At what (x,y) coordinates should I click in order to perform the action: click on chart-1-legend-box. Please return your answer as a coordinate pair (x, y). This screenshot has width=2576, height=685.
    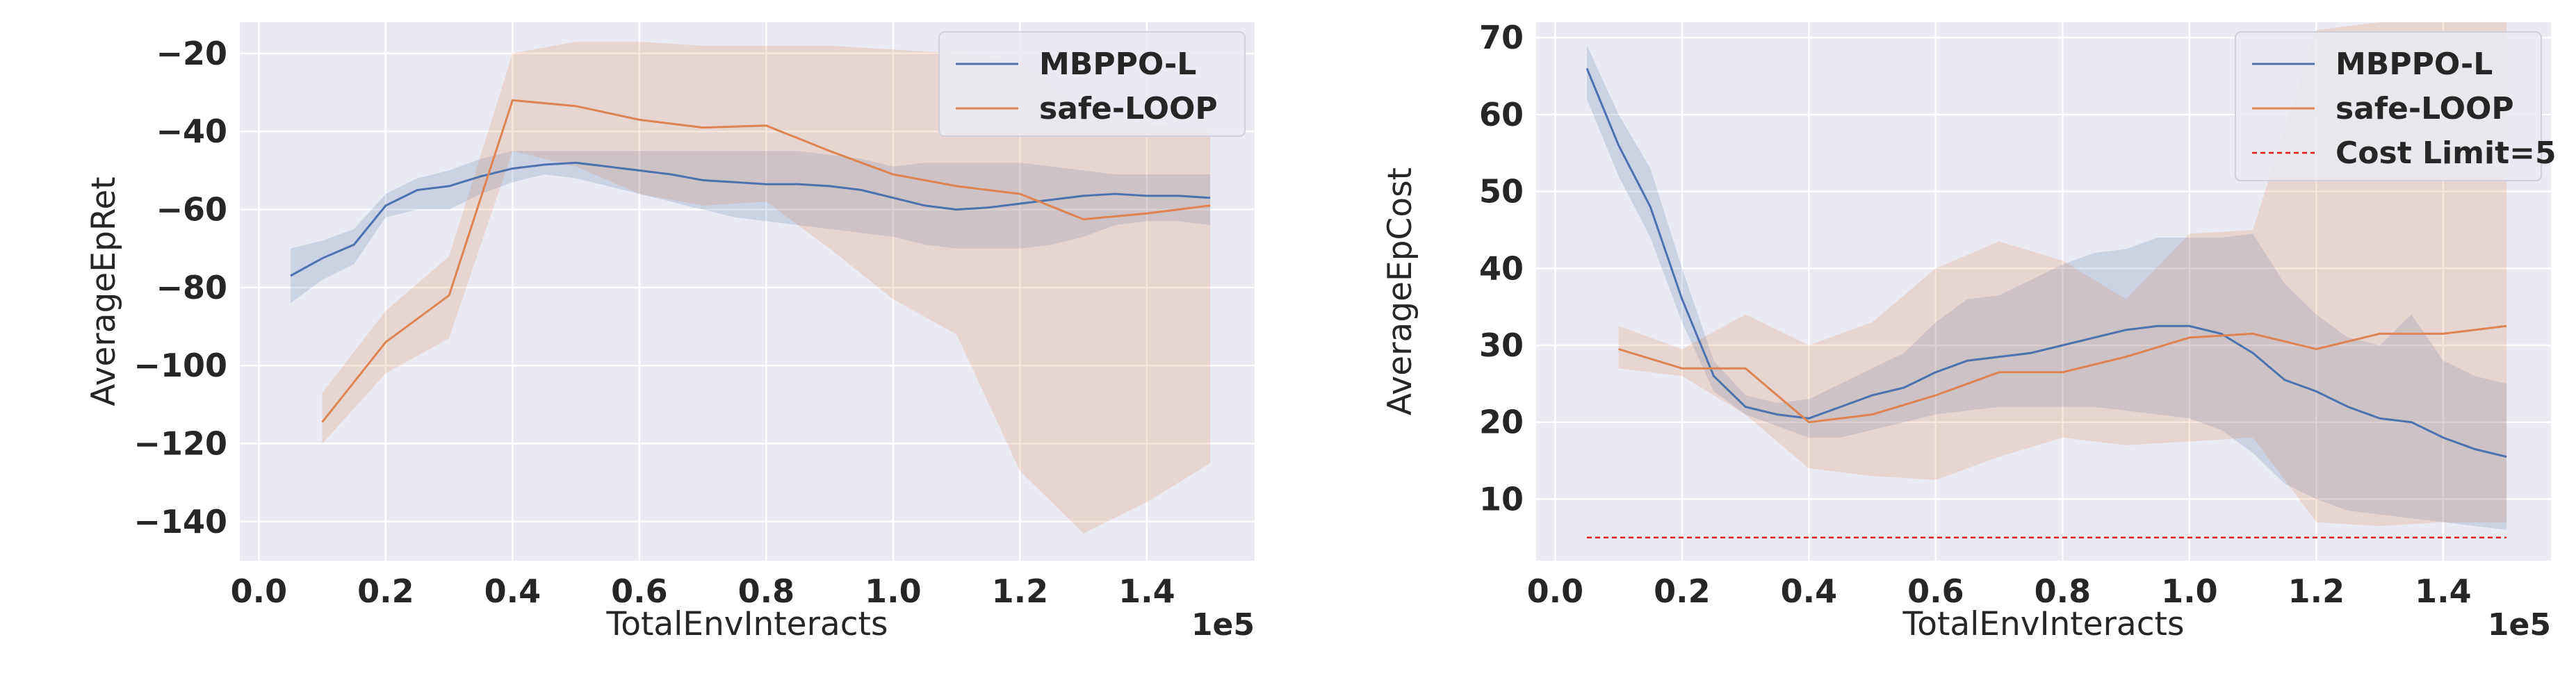
    Looking at the image, I should click on (2388, 106).